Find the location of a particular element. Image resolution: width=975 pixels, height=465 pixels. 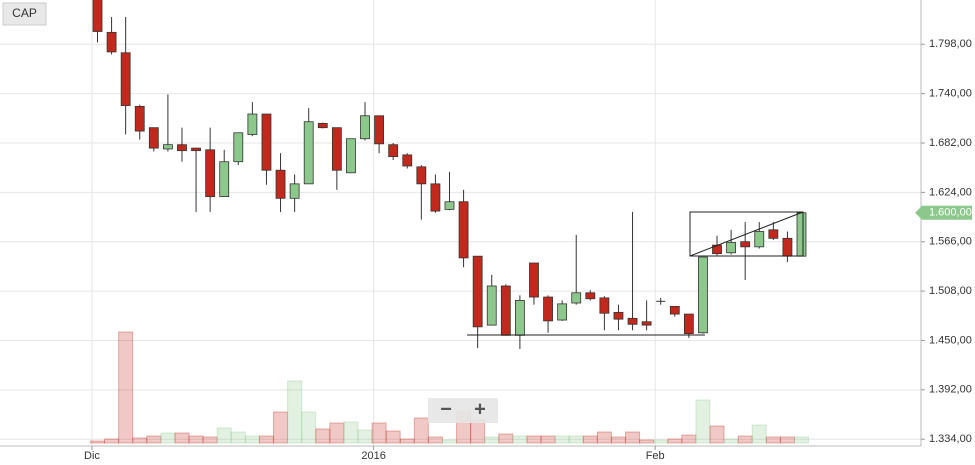

zoom-in: + is located at coordinates (480, 409).